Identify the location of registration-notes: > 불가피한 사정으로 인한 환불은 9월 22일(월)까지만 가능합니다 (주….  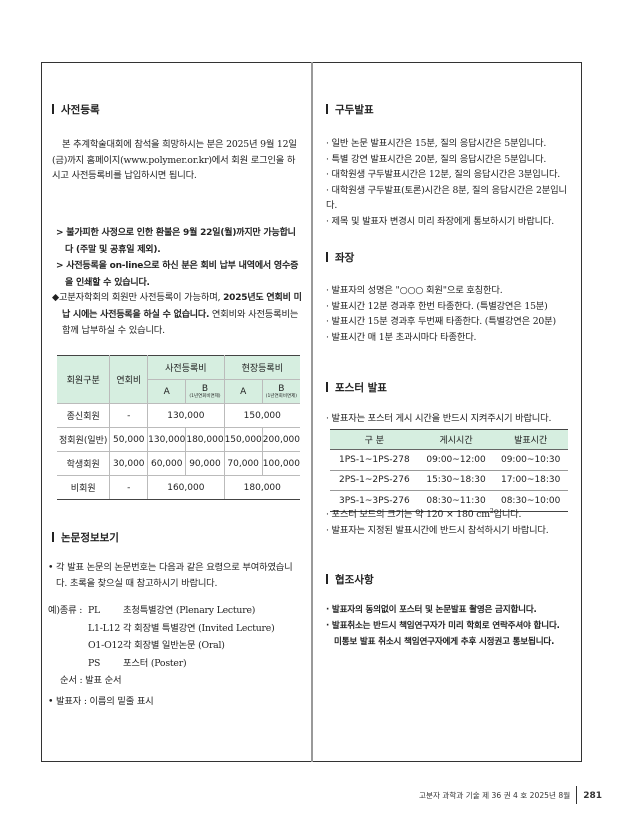
(177, 258).